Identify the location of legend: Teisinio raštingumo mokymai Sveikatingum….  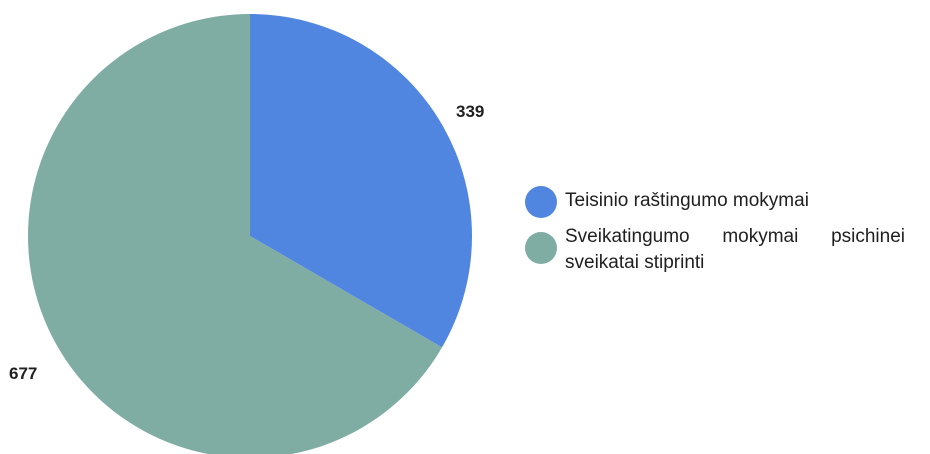
(725, 236).